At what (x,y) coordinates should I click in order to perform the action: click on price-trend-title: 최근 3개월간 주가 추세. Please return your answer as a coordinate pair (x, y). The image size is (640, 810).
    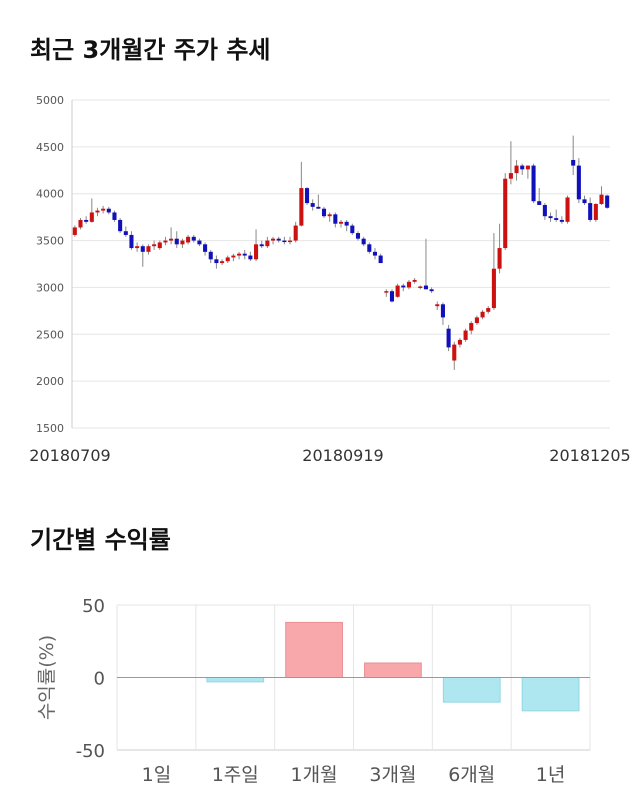
    Looking at the image, I should click on (150, 50).